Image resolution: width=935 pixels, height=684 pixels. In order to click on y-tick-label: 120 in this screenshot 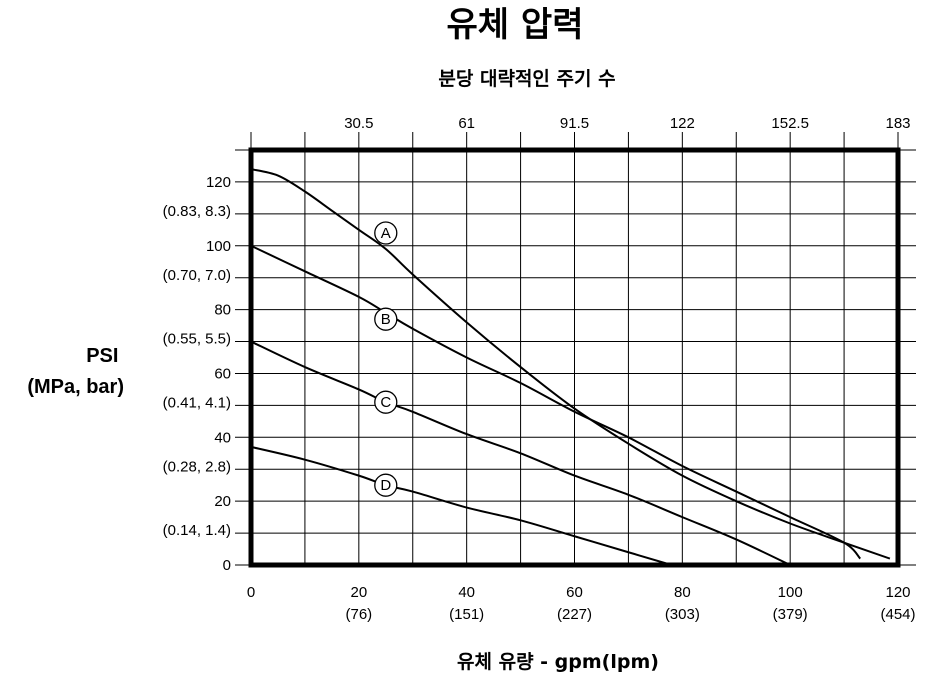, I will do `click(218, 182)`.